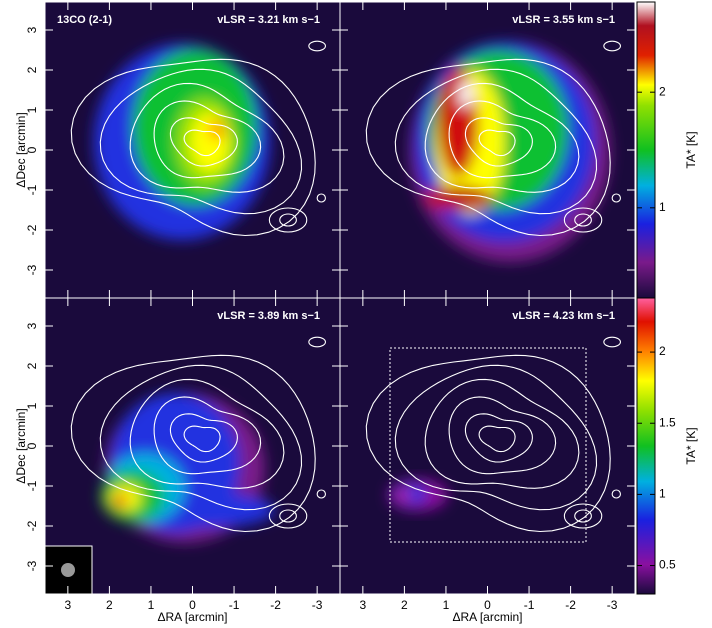 This screenshot has width=712, height=628. I want to click on line-label: 13CO (2-1), so click(84, 20).